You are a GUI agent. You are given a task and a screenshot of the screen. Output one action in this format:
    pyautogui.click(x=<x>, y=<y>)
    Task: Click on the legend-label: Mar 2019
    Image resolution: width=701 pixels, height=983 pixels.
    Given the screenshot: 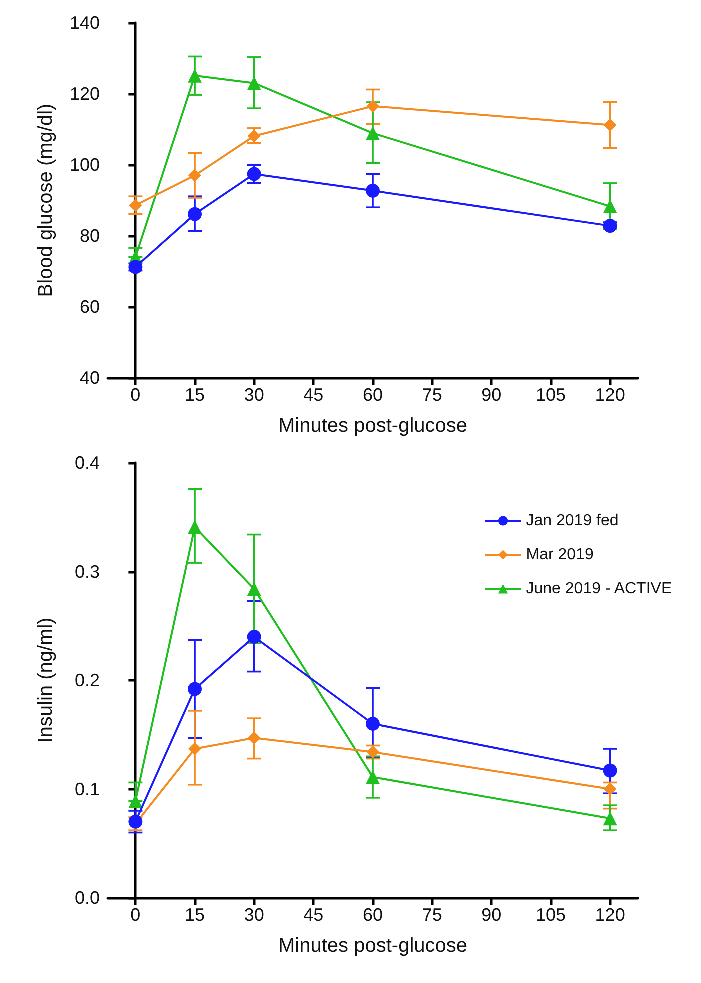 What is the action you would take?
    pyautogui.click(x=560, y=555)
    